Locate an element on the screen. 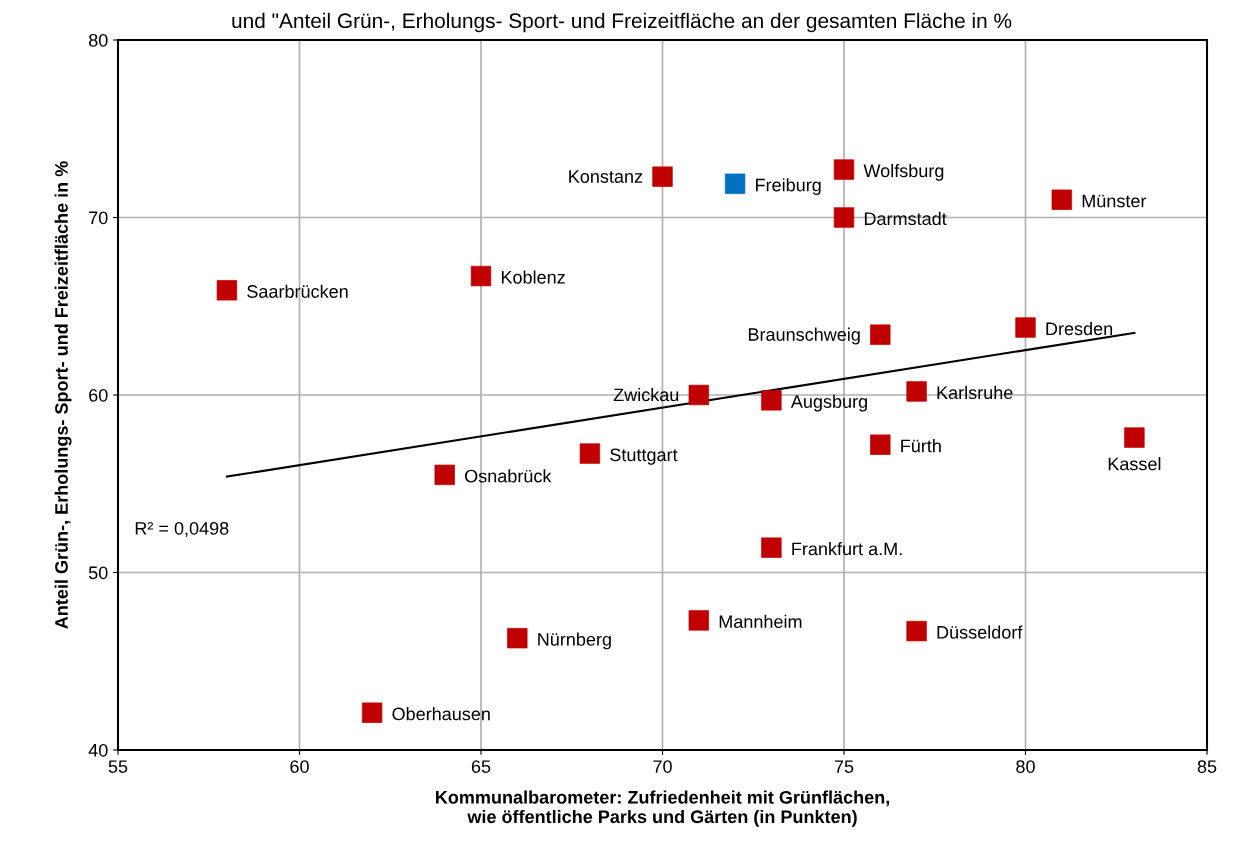 The height and width of the screenshot is (854, 1243). annotation: Freiburg is located at coordinates (788, 186).